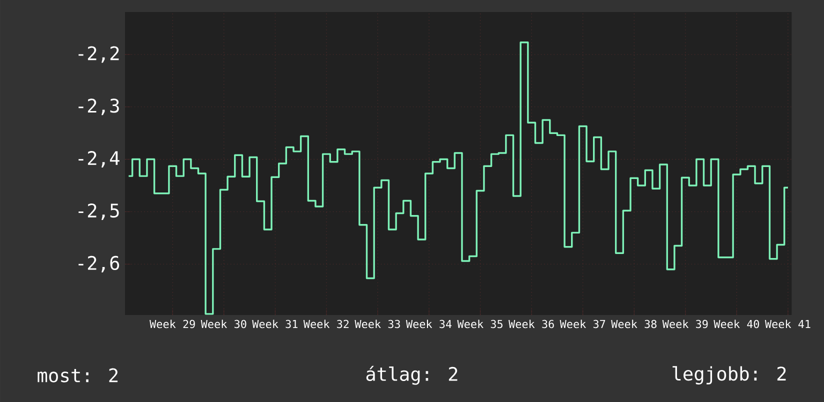  What do you see at coordinates (99, 159) in the screenshot?
I see `y-tick-label: -2,4` at bounding box center [99, 159].